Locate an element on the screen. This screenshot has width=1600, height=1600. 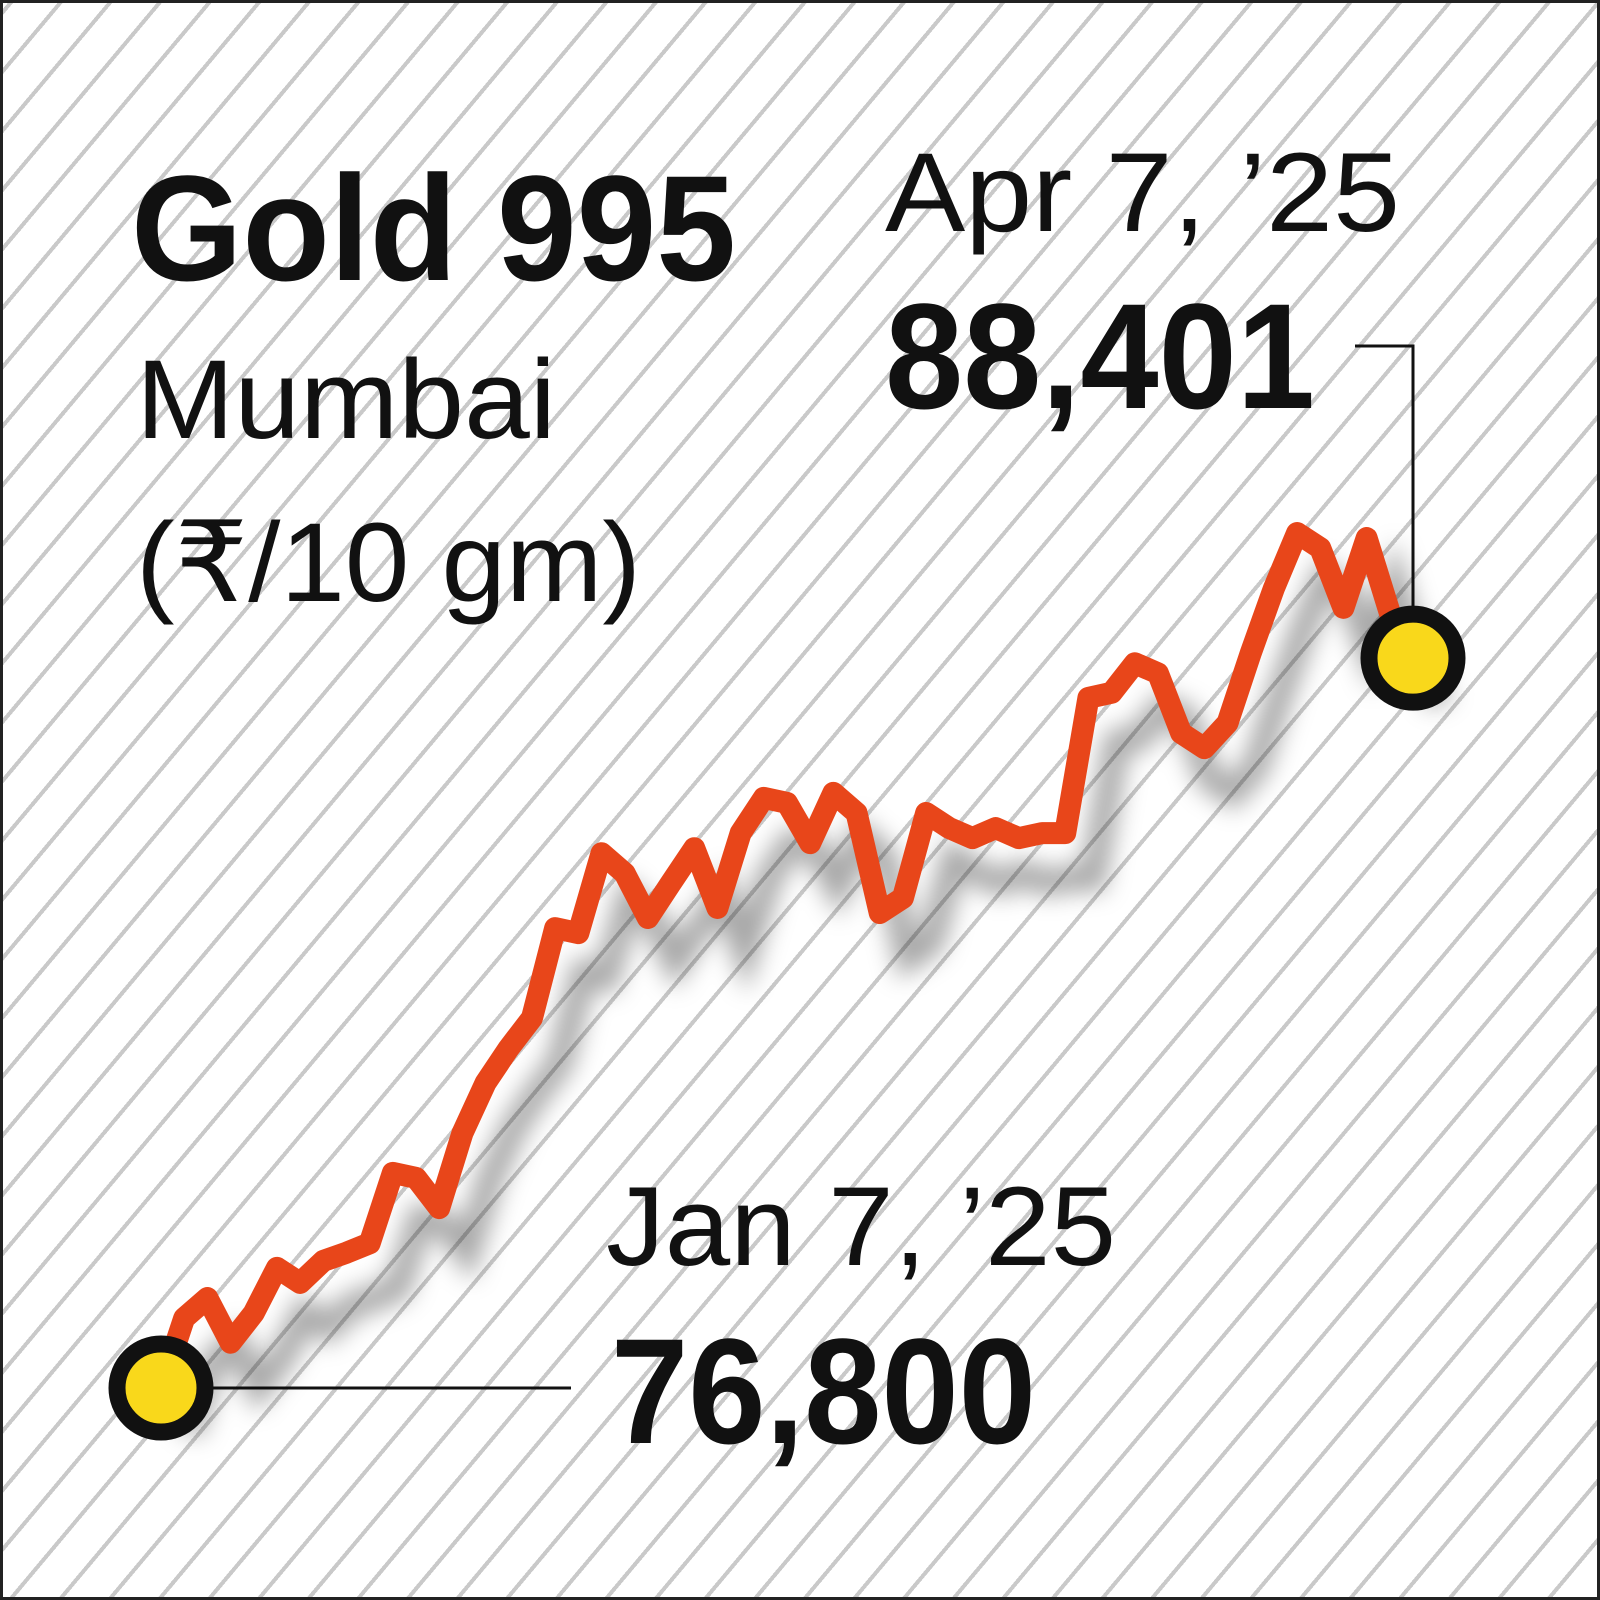
unit-label: (₹/10 gm) is located at coordinates (388, 562).